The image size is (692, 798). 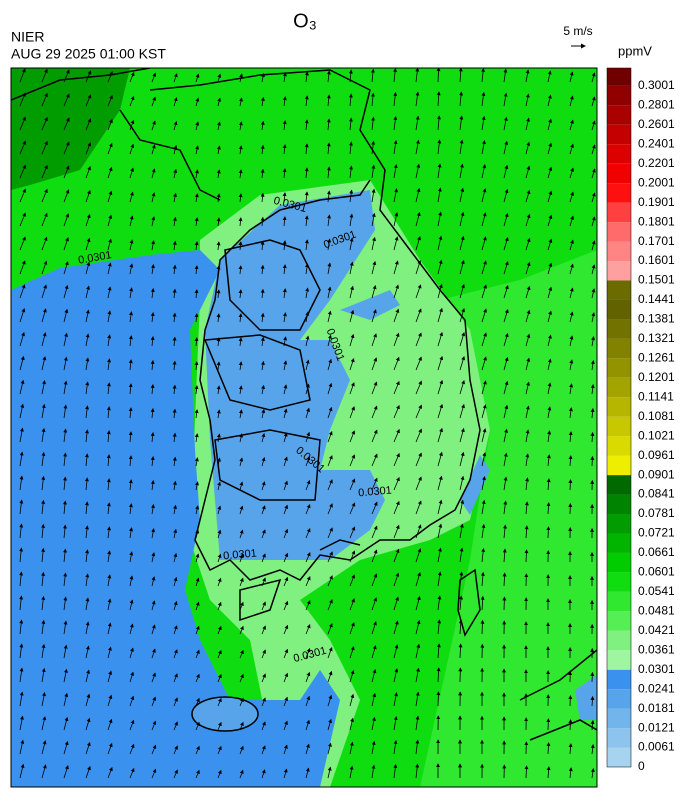 I want to click on colorbar-label: 0.0241, so click(x=656, y=688).